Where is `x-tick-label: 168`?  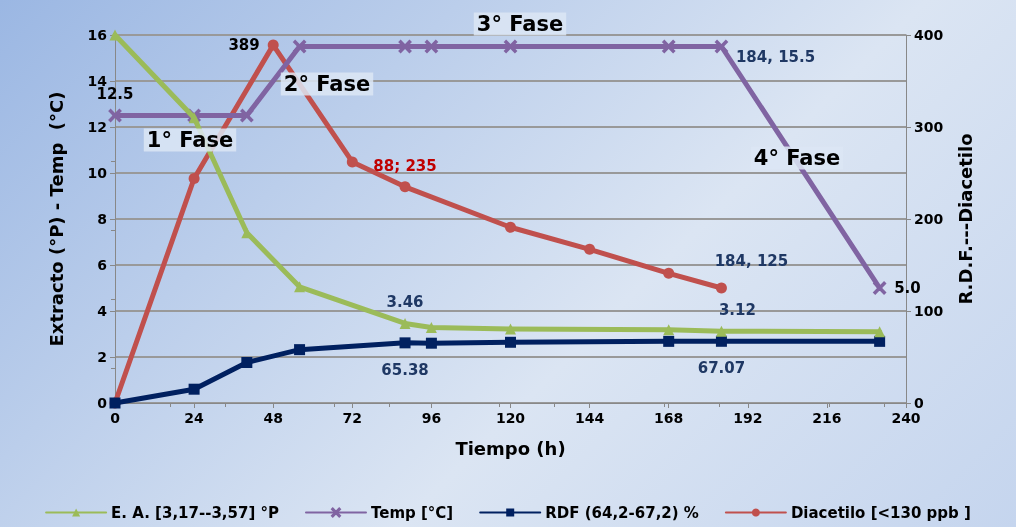 x-tick-label: 168 is located at coordinates (669, 418).